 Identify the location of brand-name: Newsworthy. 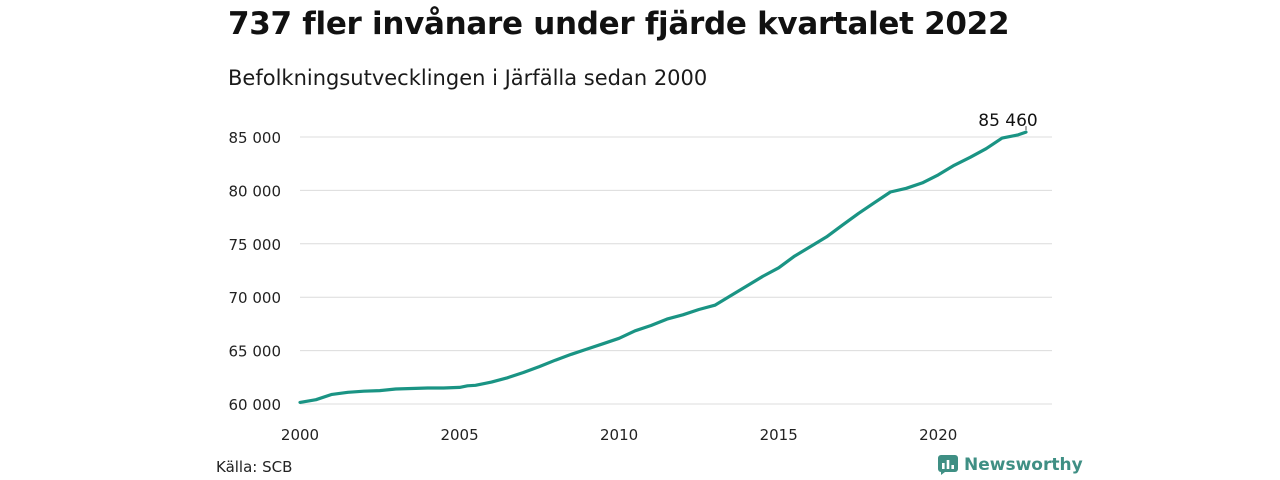
(1023, 465).